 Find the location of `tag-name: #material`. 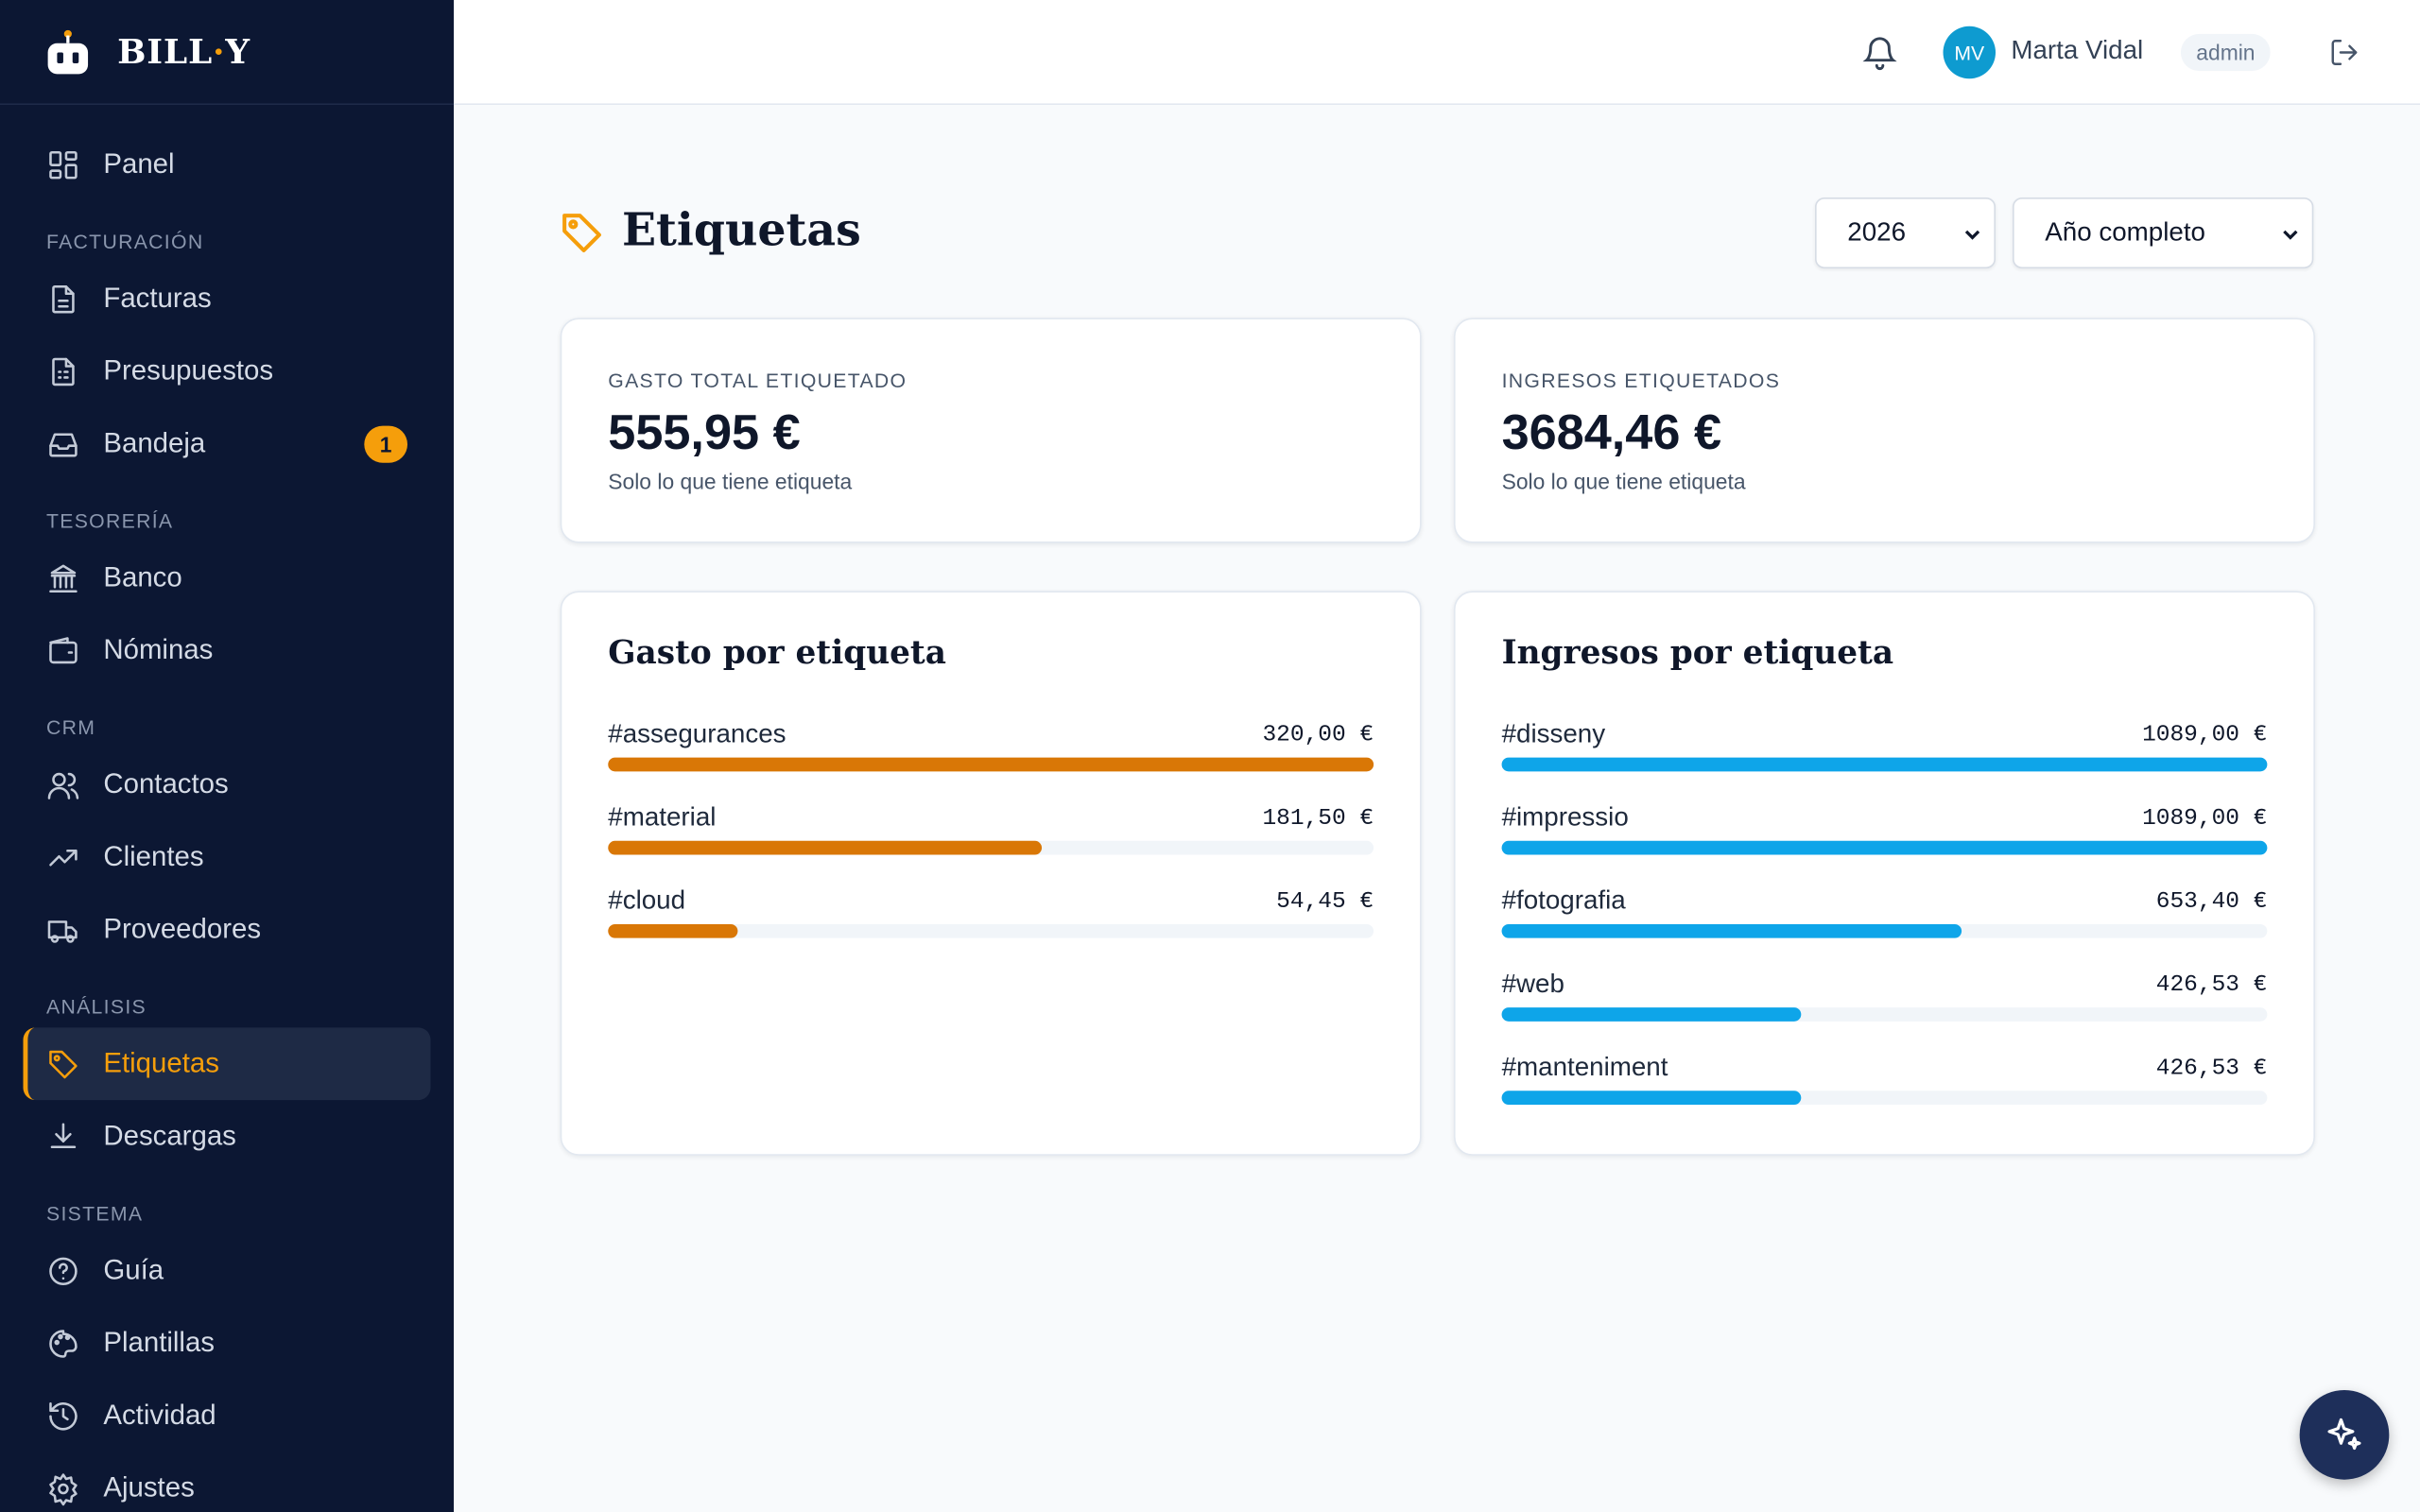

tag-name: #material is located at coordinates (662, 816).